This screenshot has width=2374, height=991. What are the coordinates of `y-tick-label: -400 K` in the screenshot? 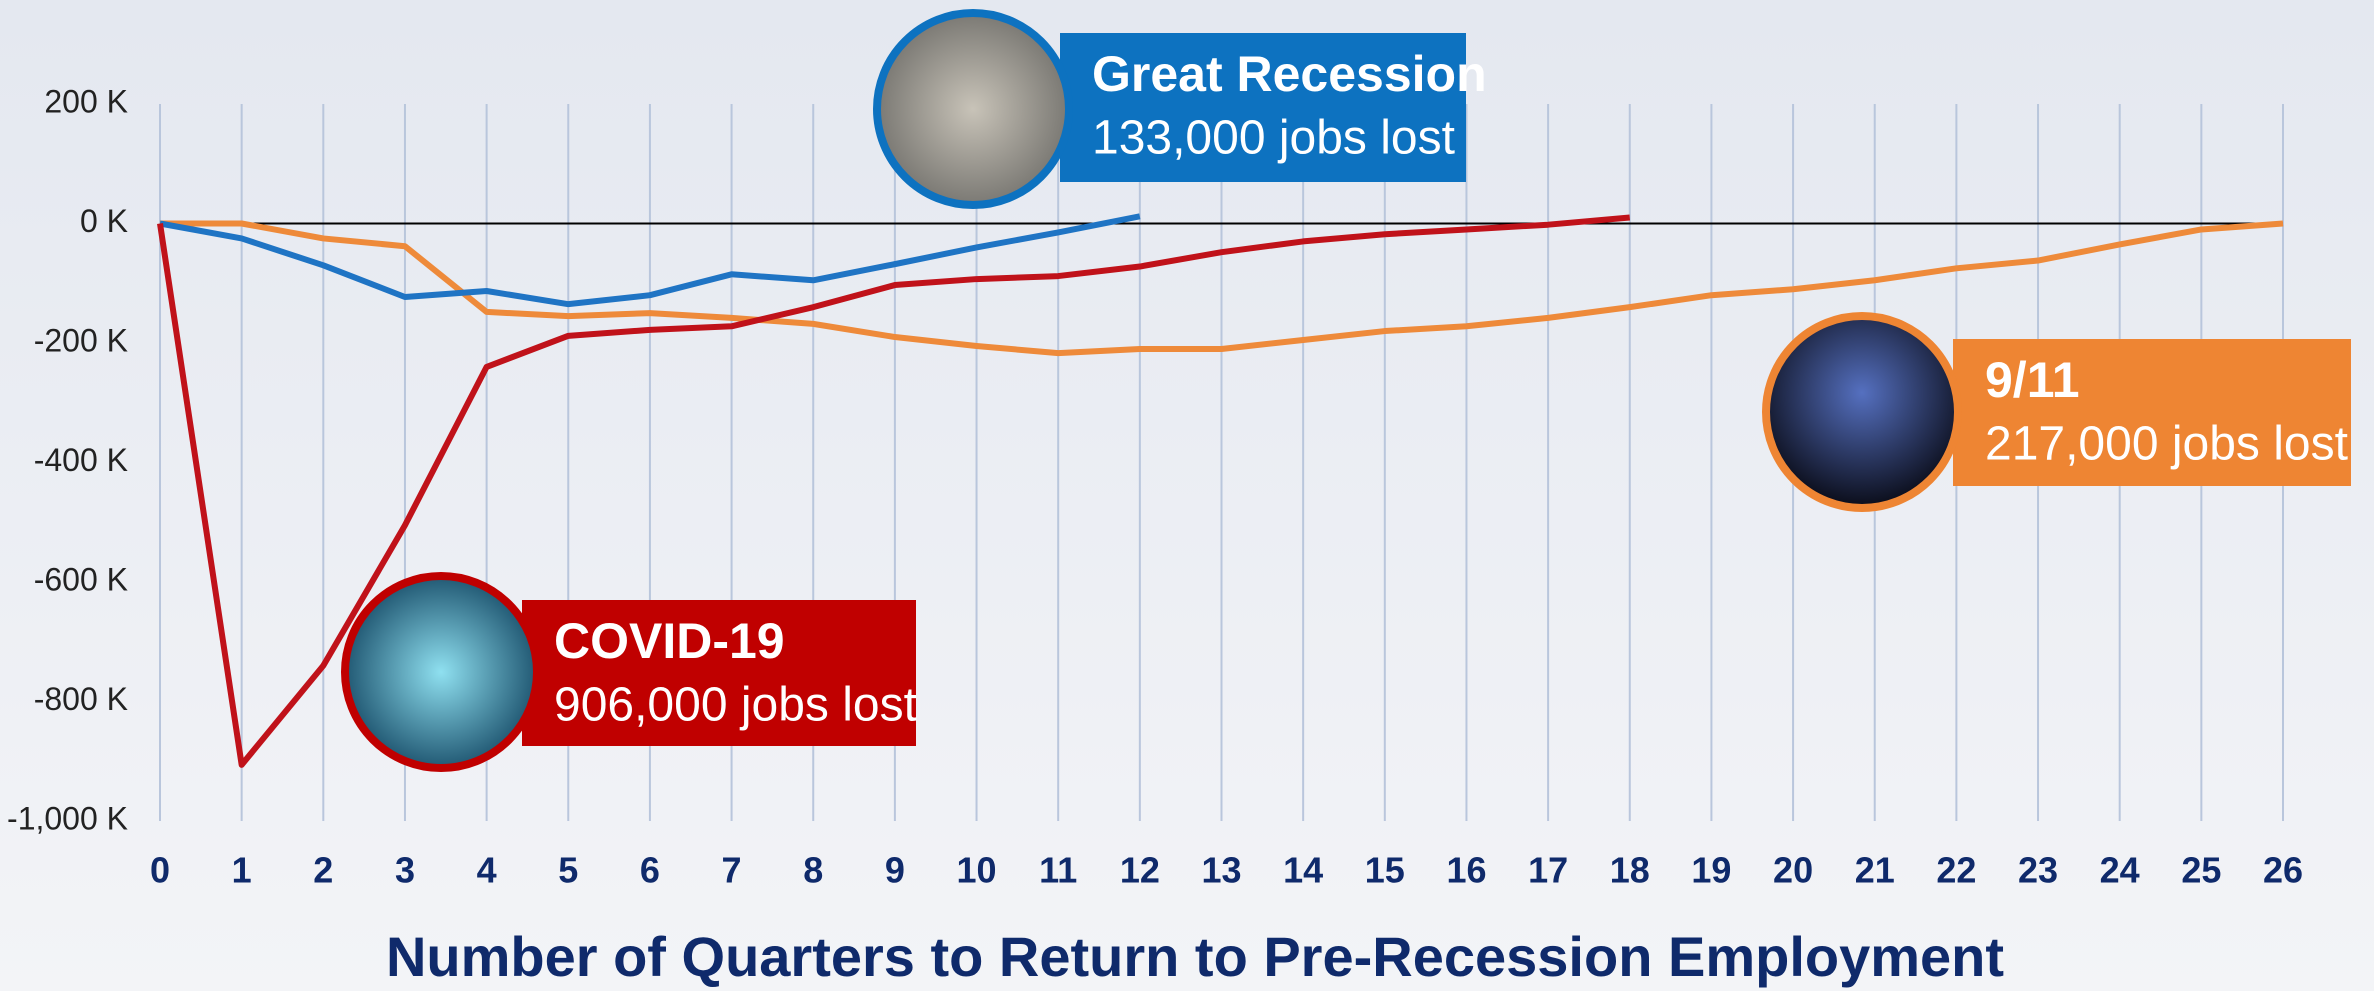 It's located at (81, 460).